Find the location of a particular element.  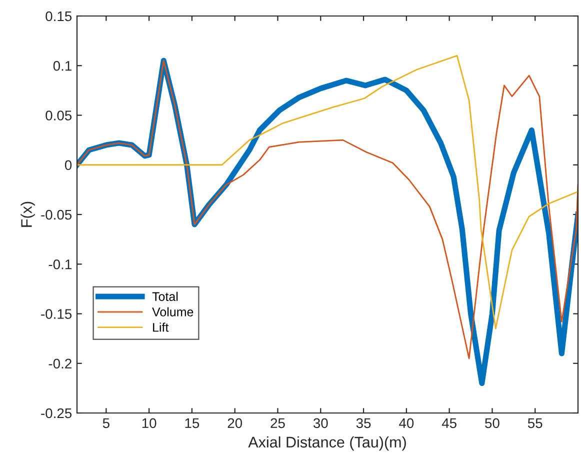

x-tick-label: 20 is located at coordinates (235, 423).